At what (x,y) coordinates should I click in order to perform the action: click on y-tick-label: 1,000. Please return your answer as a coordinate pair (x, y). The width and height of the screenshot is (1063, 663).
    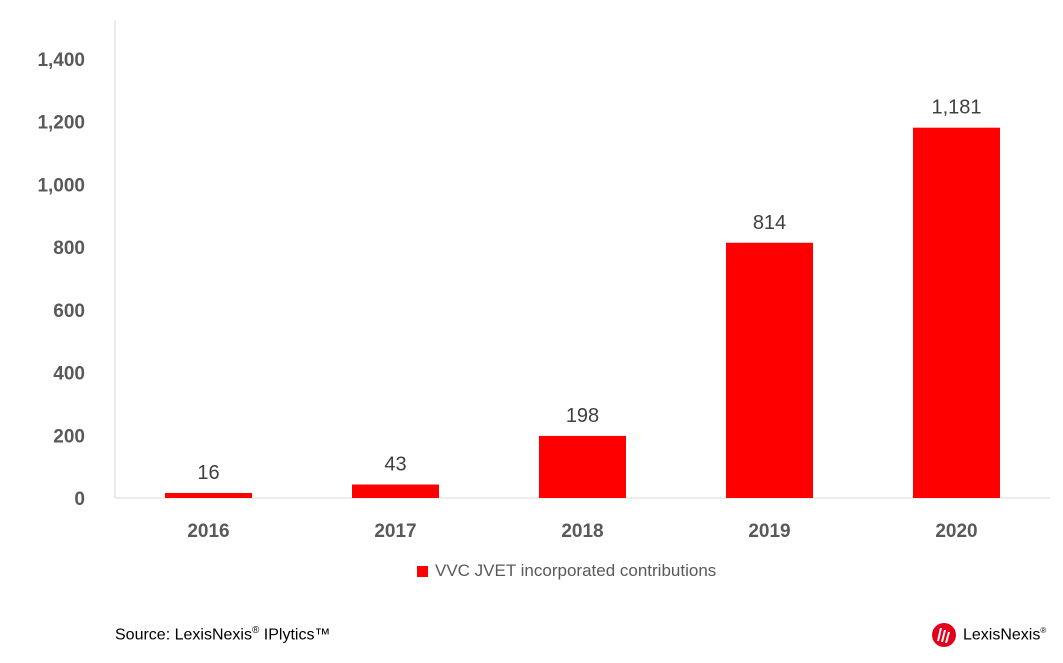
    Looking at the image, I should click on (61, 185).